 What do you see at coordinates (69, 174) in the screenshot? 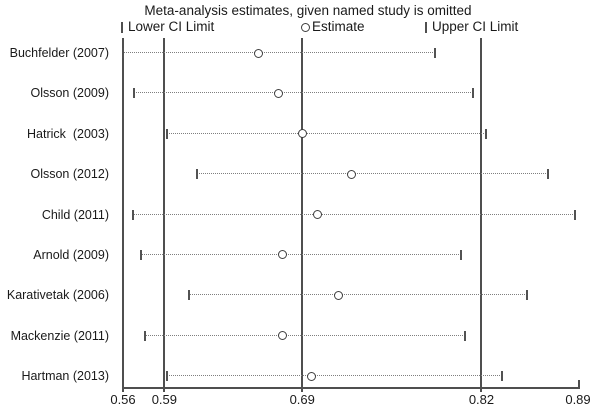
I see `study-label: Olsson (2012)` at bounding box center [69, 174].